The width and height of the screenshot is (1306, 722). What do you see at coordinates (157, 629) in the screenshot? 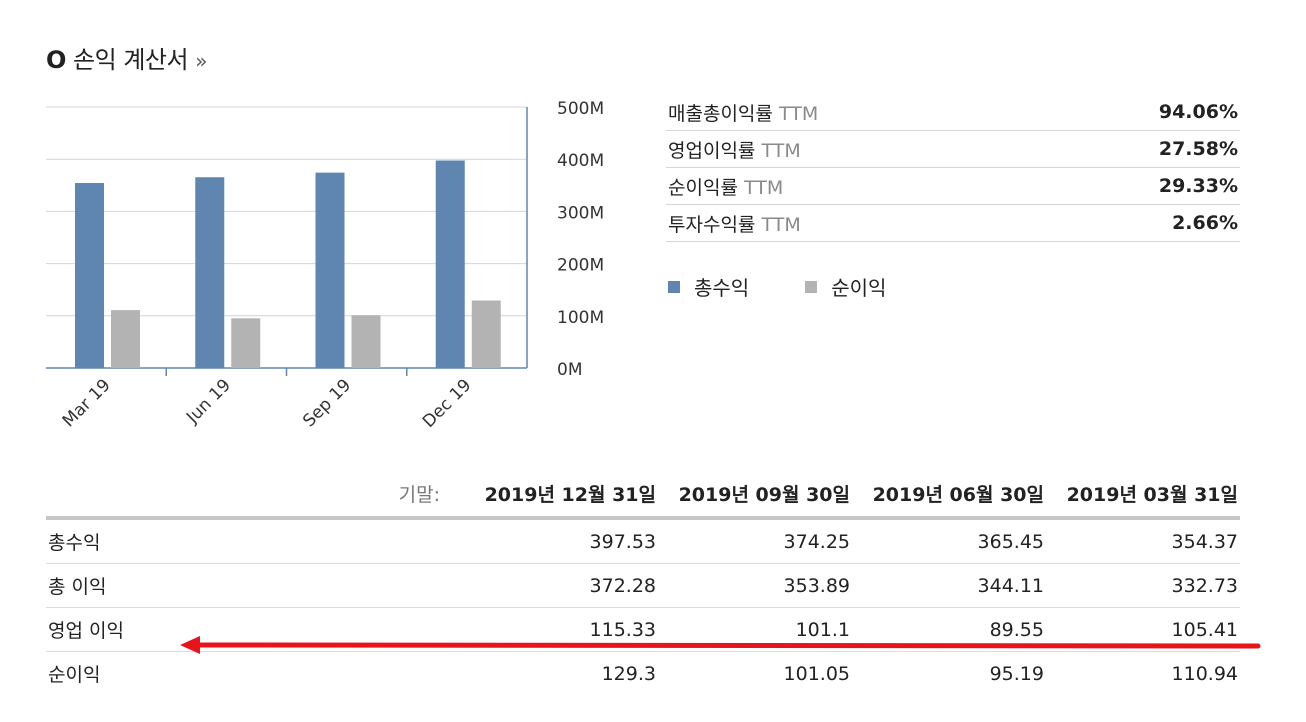
I see `row-label: 영업 이익` at bounding box center [157, 629].